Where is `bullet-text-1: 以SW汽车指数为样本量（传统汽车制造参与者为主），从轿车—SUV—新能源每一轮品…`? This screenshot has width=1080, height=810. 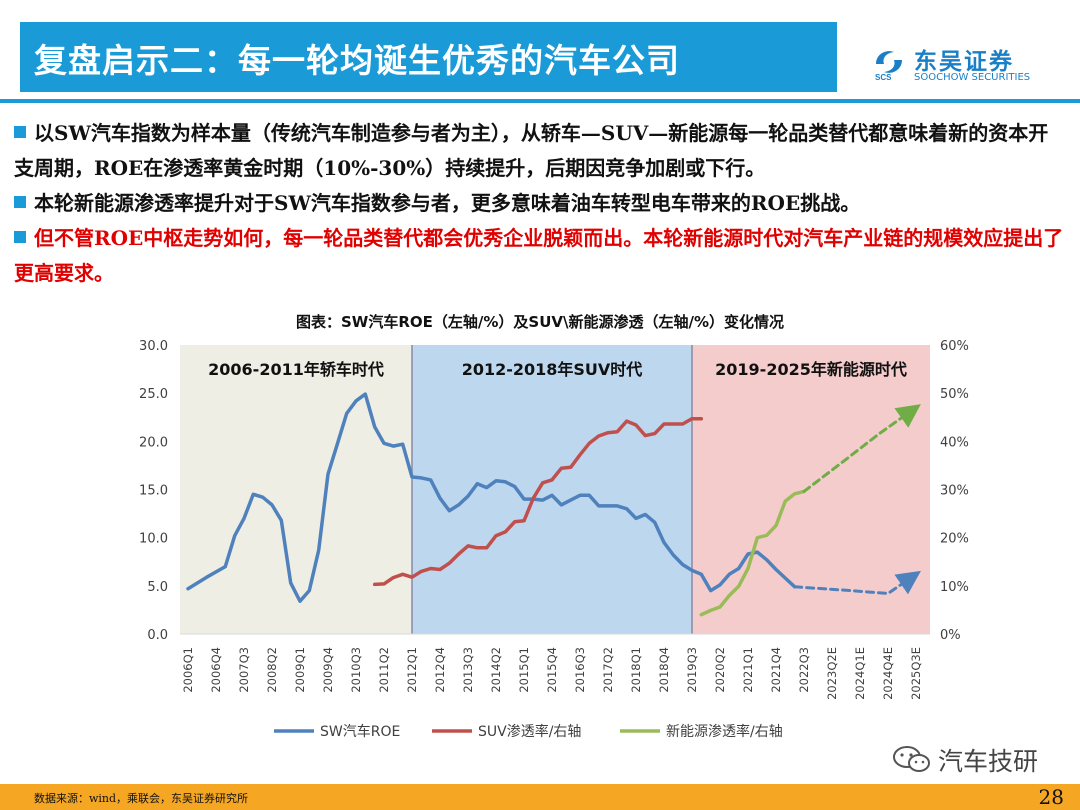 bullet-text-1: 以SW汽车指数为样本量（传统汽车制造参与者为主），从轿车—SUV—新能源每一轮品… is located at coordinates (531, 150).